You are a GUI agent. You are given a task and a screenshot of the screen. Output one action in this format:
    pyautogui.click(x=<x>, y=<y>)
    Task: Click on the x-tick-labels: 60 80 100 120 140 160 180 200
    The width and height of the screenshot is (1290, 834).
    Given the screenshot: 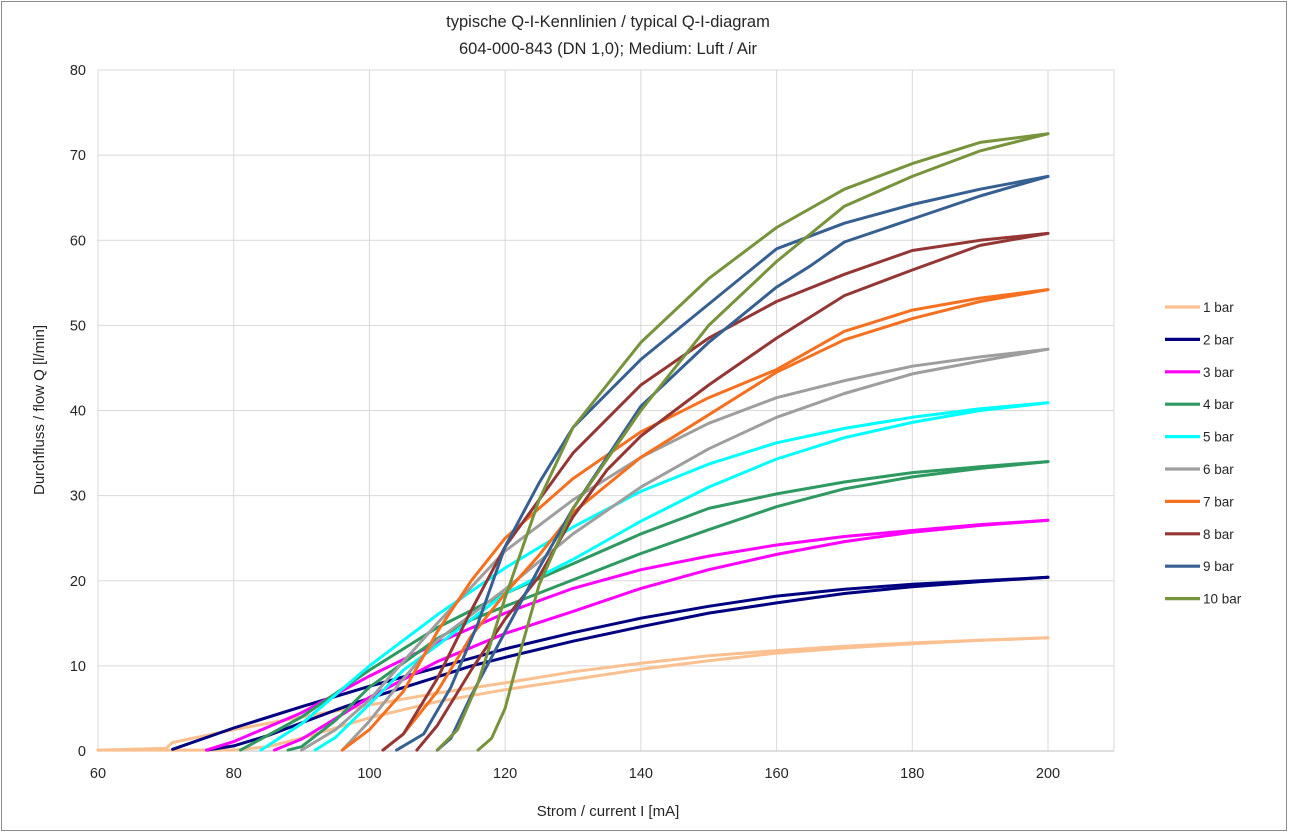 What is the action you would take?
    pyautogui.click(x=575, y=774)
    